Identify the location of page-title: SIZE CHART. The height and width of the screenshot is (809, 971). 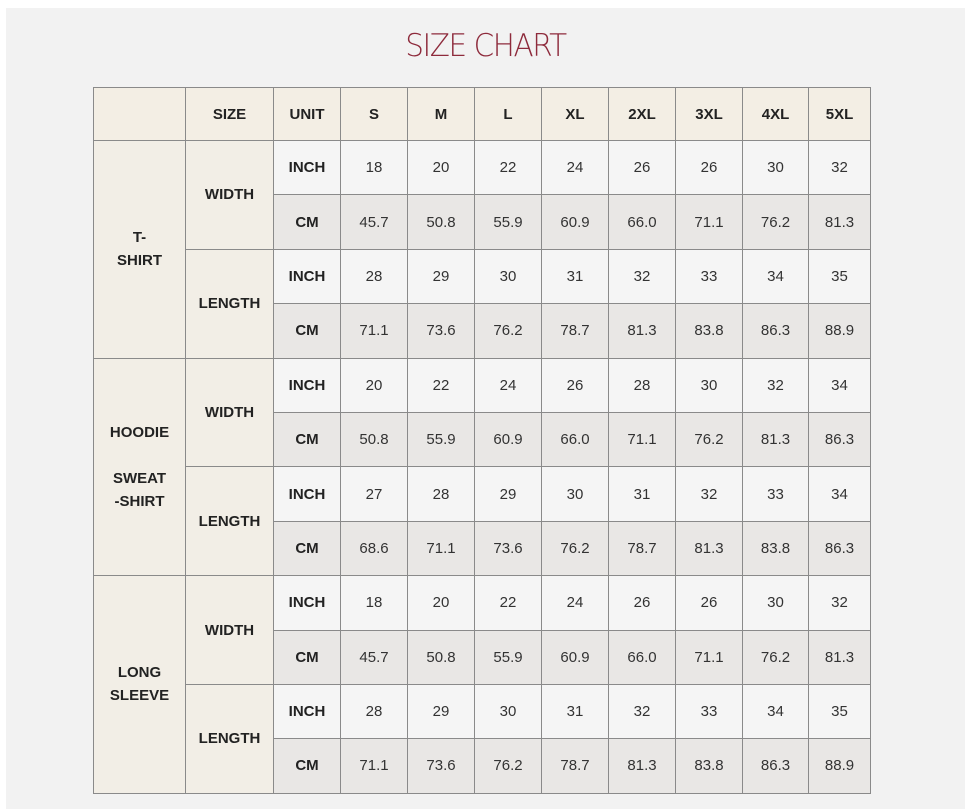
(486, 46).